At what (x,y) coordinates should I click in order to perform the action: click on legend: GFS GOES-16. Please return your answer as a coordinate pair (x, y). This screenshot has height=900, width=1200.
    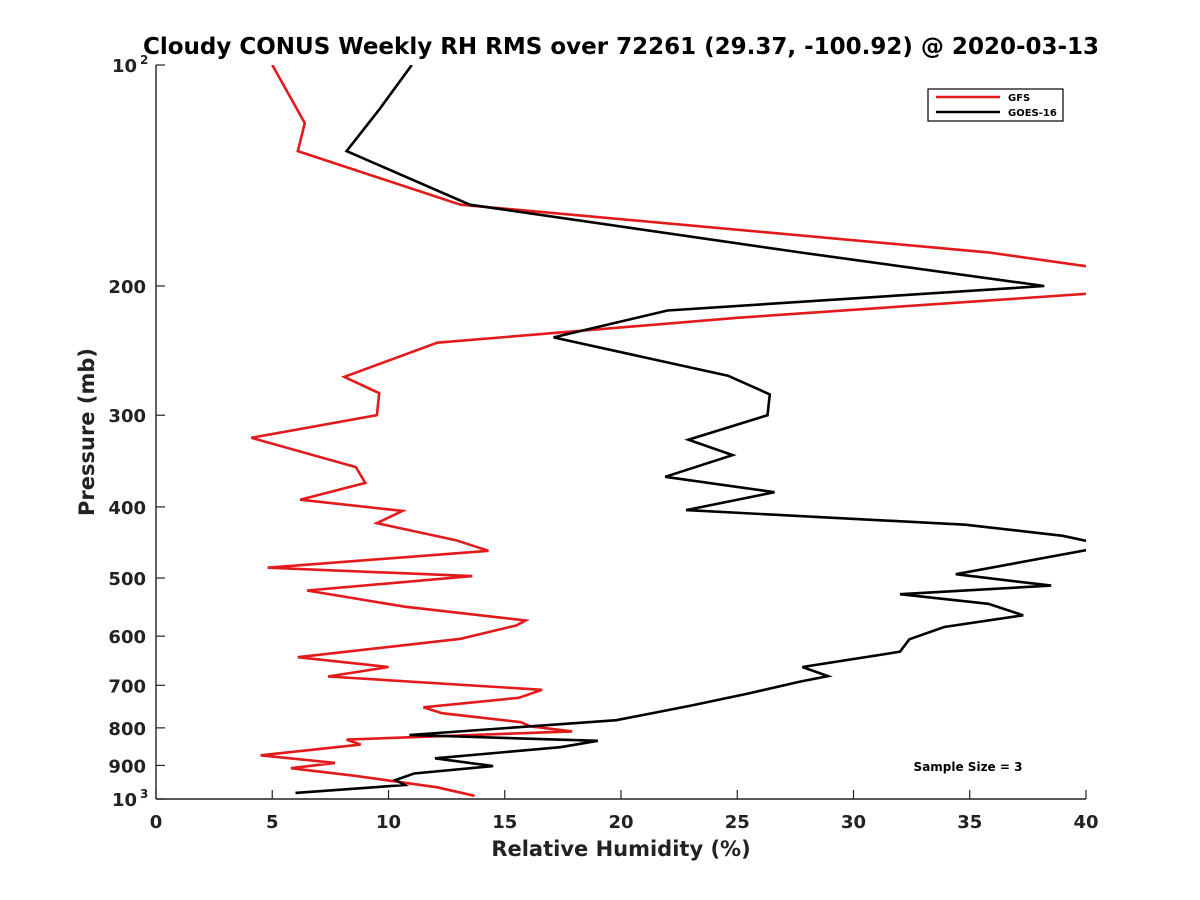
    Looking at the image, I should click on (995, 105).